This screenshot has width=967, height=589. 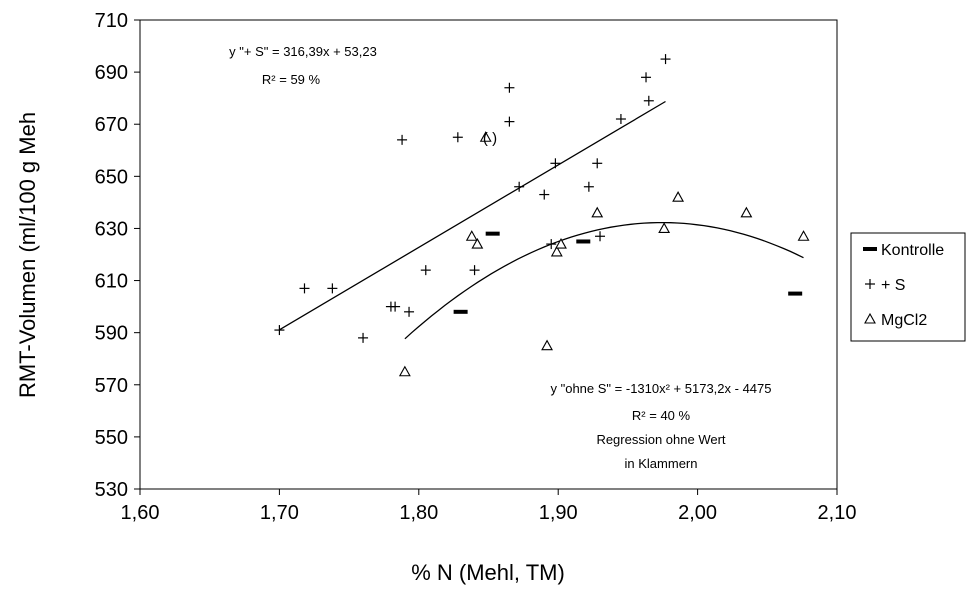 I want to click on x-tick-label: 1,80, so click(x=418, y=513).